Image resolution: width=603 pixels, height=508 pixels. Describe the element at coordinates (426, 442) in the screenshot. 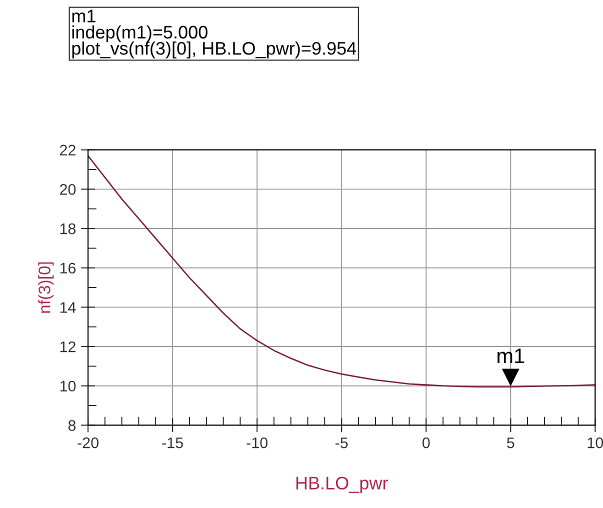

I see `x-tick-label: 0` at that location.